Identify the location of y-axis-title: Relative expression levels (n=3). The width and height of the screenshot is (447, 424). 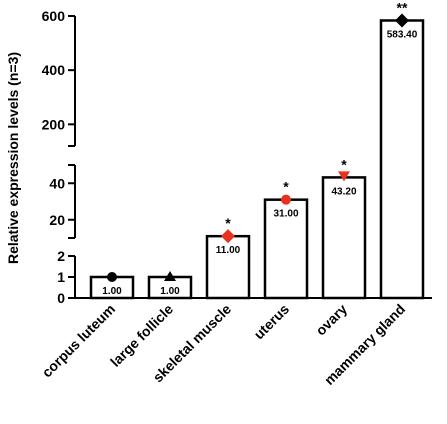
(13, 158).